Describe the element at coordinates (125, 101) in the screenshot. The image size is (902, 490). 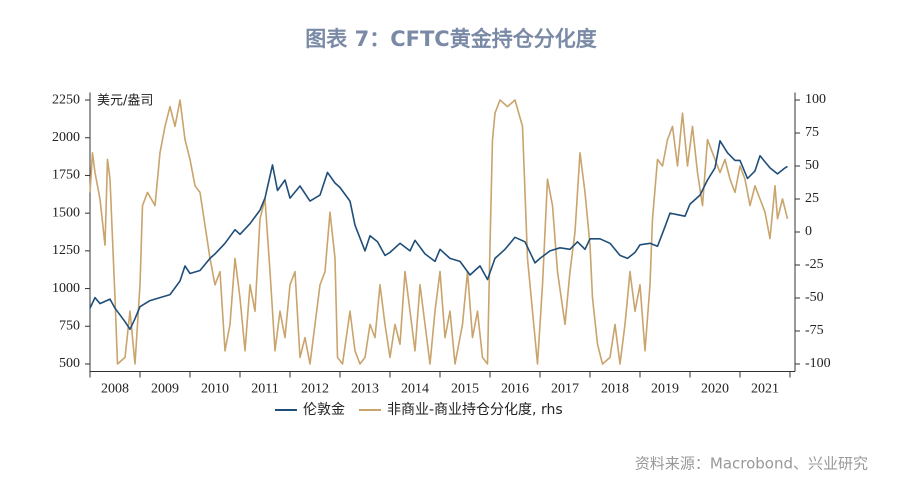
I see `y-axis-unit: 美元/盎司` at that location.